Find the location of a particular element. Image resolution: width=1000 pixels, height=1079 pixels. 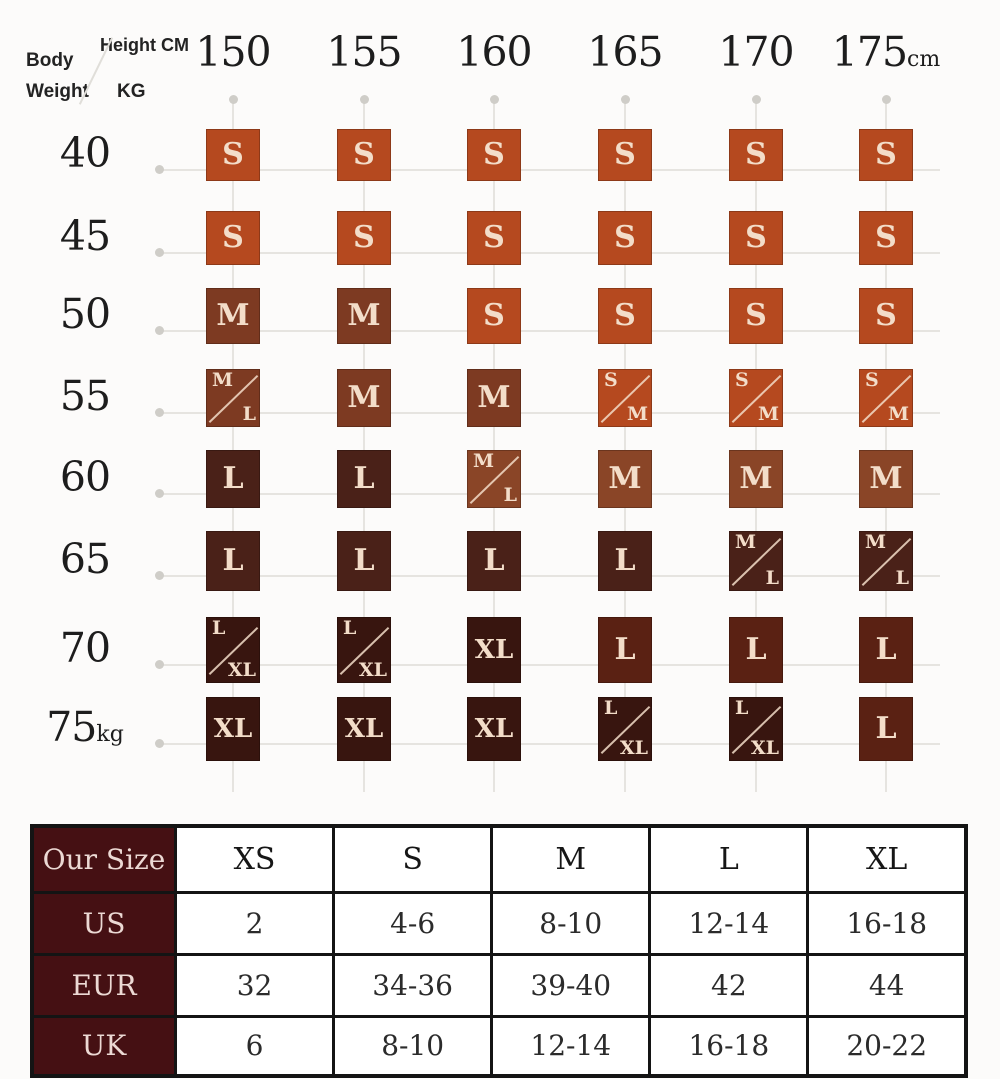

weight-value: 60 is located at coordinates (85, 477).